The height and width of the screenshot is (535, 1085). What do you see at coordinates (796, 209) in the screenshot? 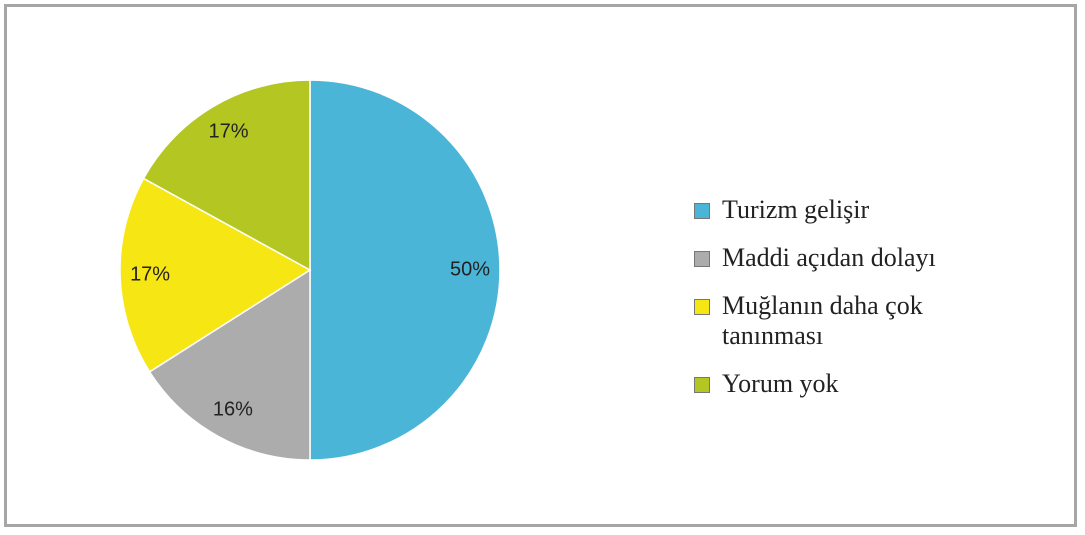
I see `legend-label: Turizm gelişir` at bounding box center [796, 209].